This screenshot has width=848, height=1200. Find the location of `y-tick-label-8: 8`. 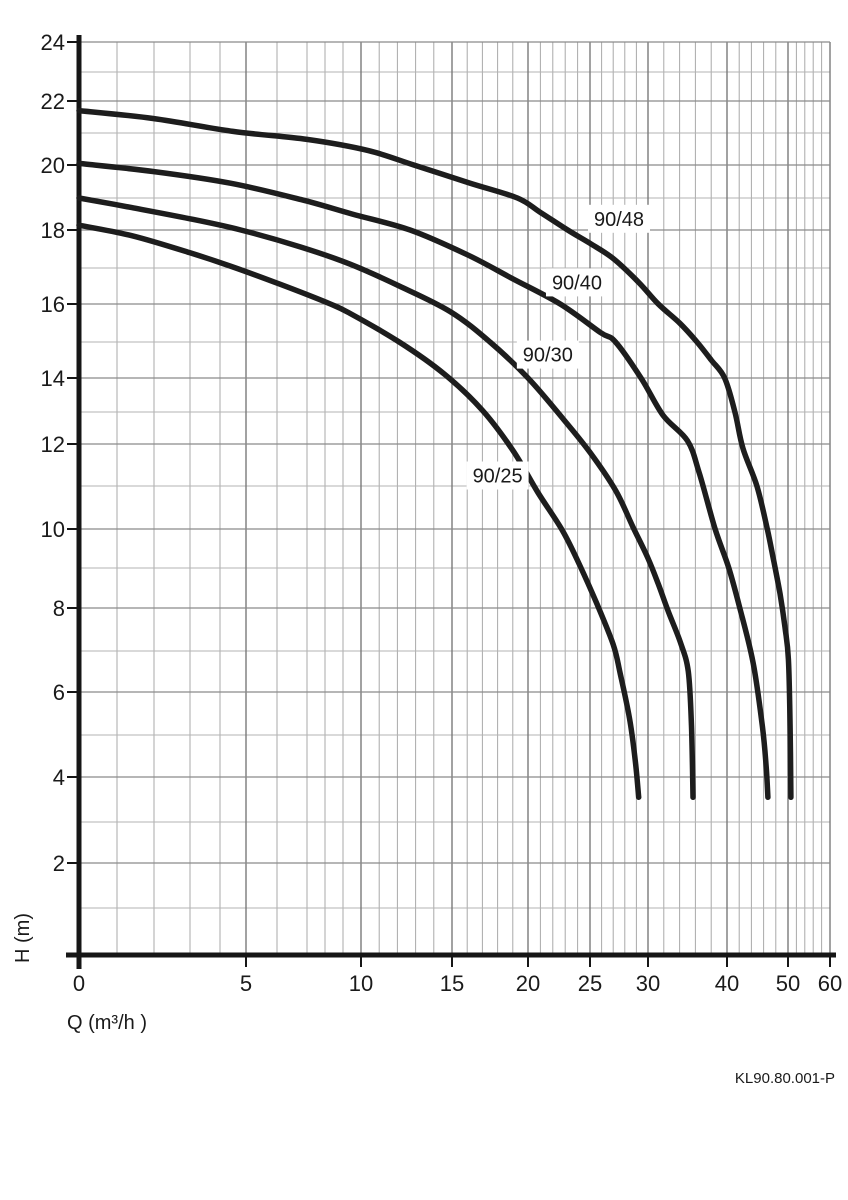

y-tick-label-8: 8 is located at coordinates (59, 608).